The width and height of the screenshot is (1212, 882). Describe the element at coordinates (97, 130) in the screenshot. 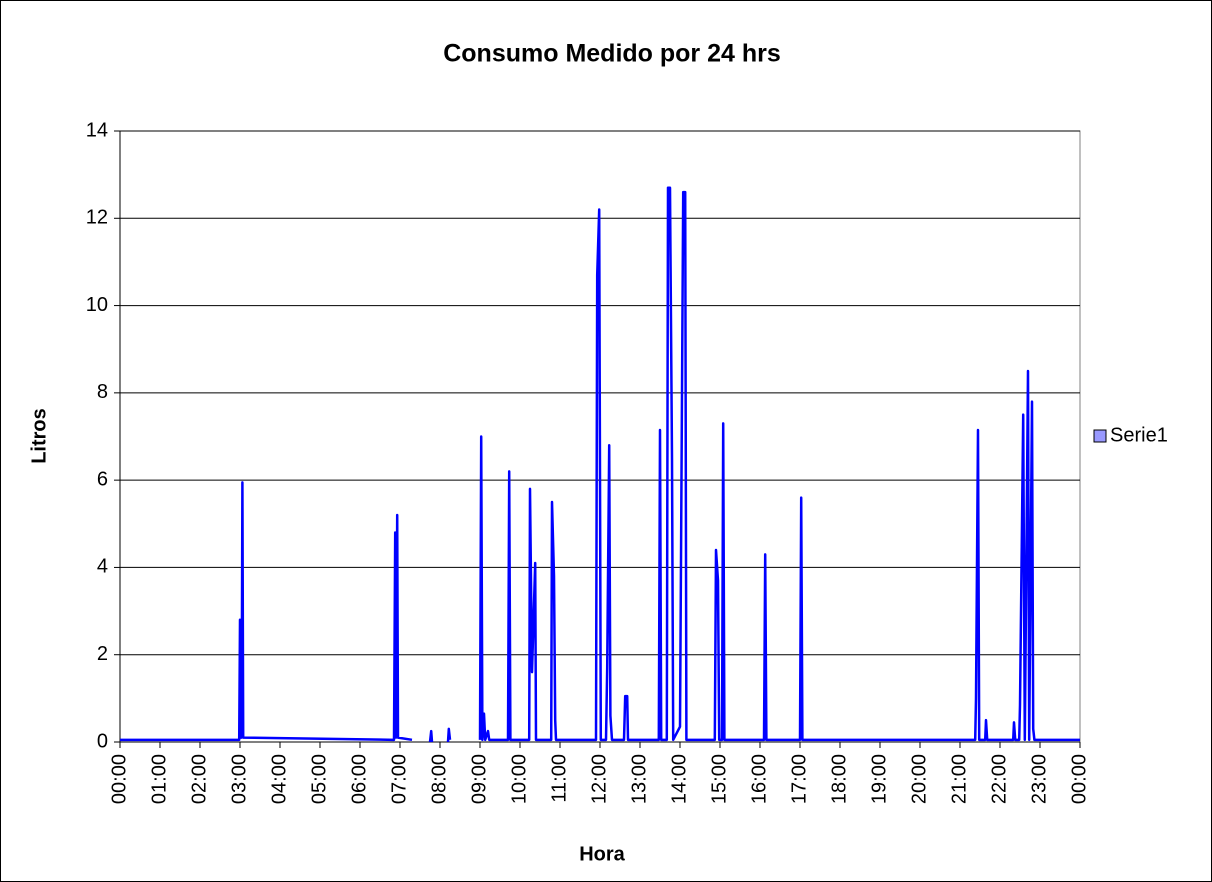

I see `y-tick-label: 14` at that location.